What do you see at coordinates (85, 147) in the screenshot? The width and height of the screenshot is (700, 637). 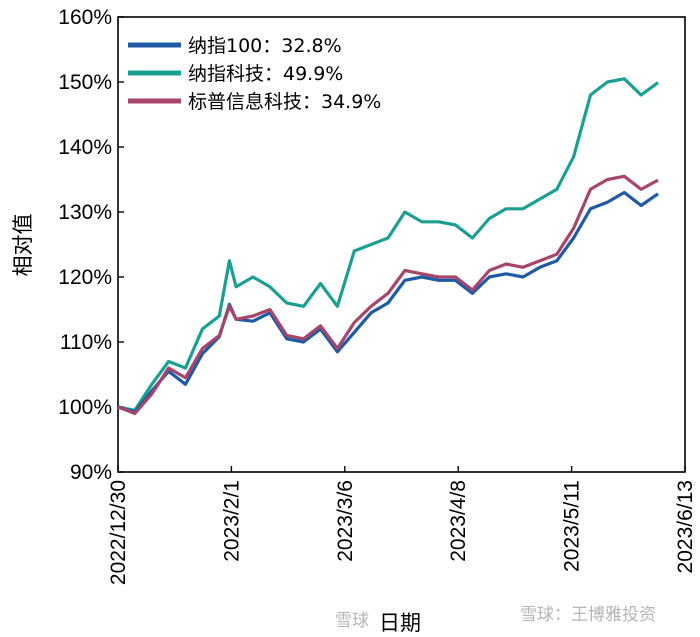 I see `y-tick-label: 140%` at bounding box center [85, 147].